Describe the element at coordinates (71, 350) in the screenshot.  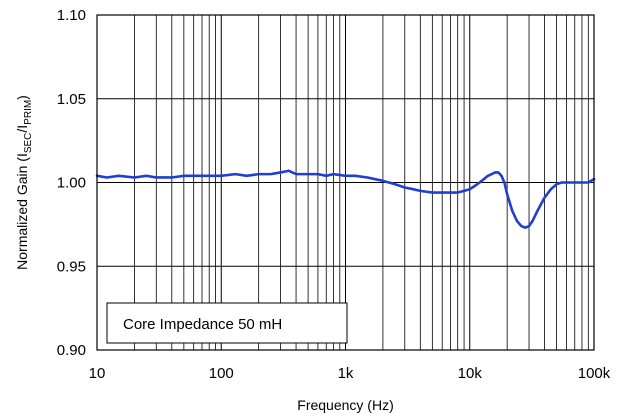
I see `y-tick-label: 0.90` at that location.